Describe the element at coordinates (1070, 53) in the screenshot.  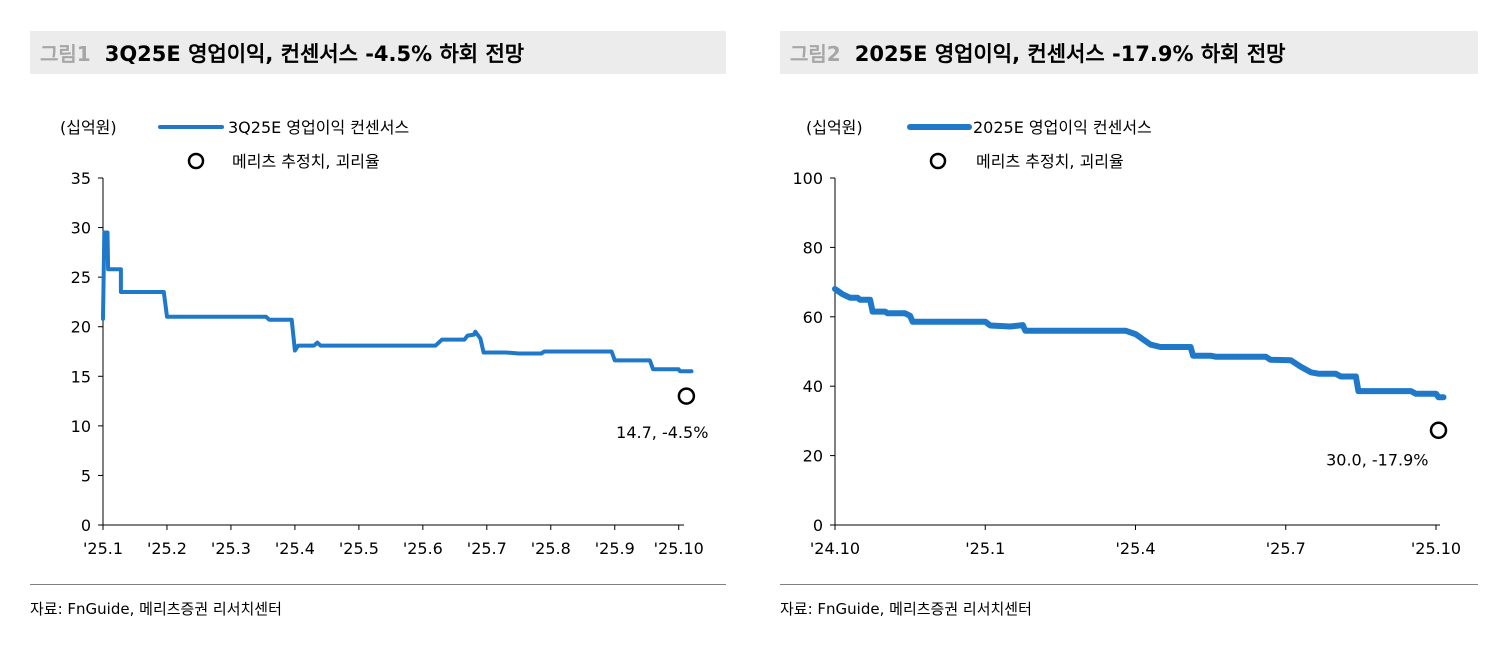
I see `figure-2-title: 2025E 영업이익, 컨센서스 -17.9% 하회 전망` at that location.